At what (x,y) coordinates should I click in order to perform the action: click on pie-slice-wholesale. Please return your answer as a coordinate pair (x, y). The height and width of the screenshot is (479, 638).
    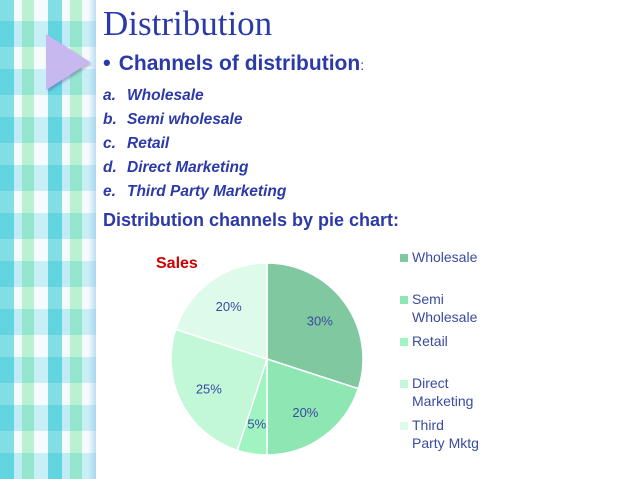
    Looking at the image, I should click on (315, 326).